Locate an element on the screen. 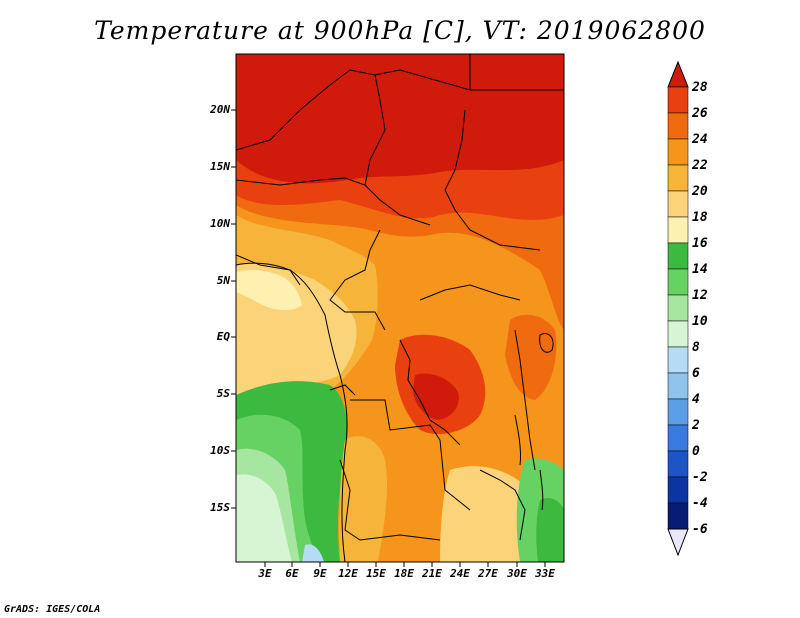 The image size is (800, 618). colorbar is located at coordinates (678, 308).